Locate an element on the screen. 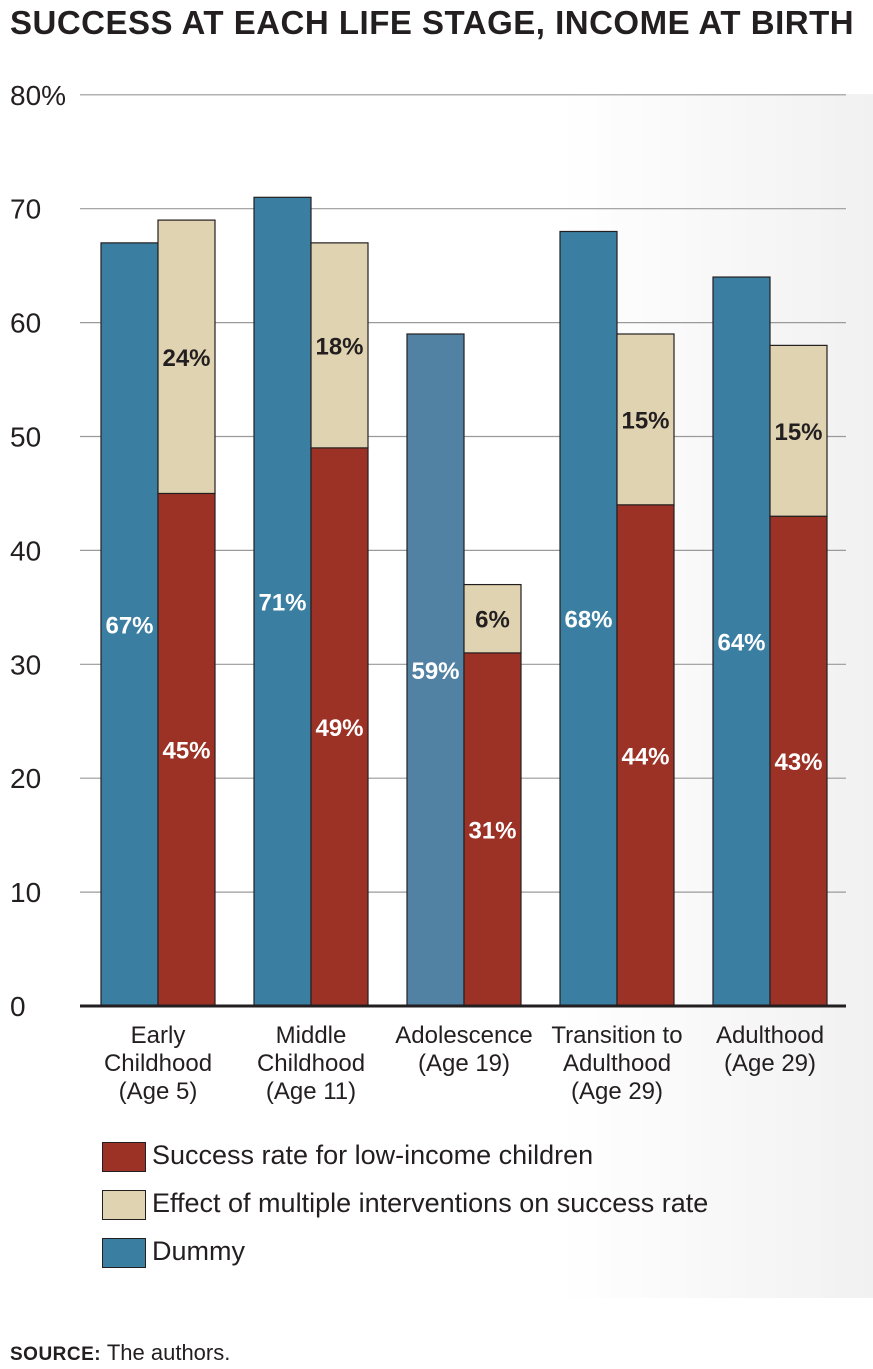 This screenshot has width=873, height=1369. legend-swatch-low-income is located at coordinates (124, 1157).